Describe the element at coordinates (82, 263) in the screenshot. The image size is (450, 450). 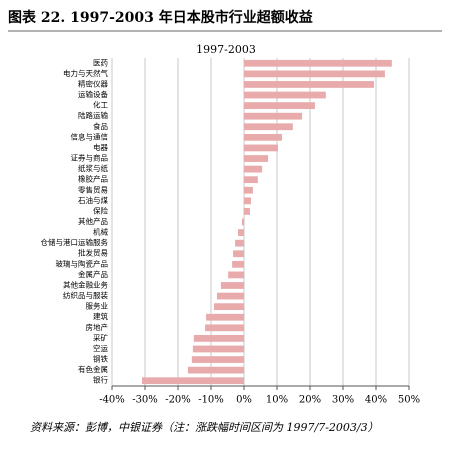
I see `y-tick-label: 玻璃与陶瓷产品` at that location.